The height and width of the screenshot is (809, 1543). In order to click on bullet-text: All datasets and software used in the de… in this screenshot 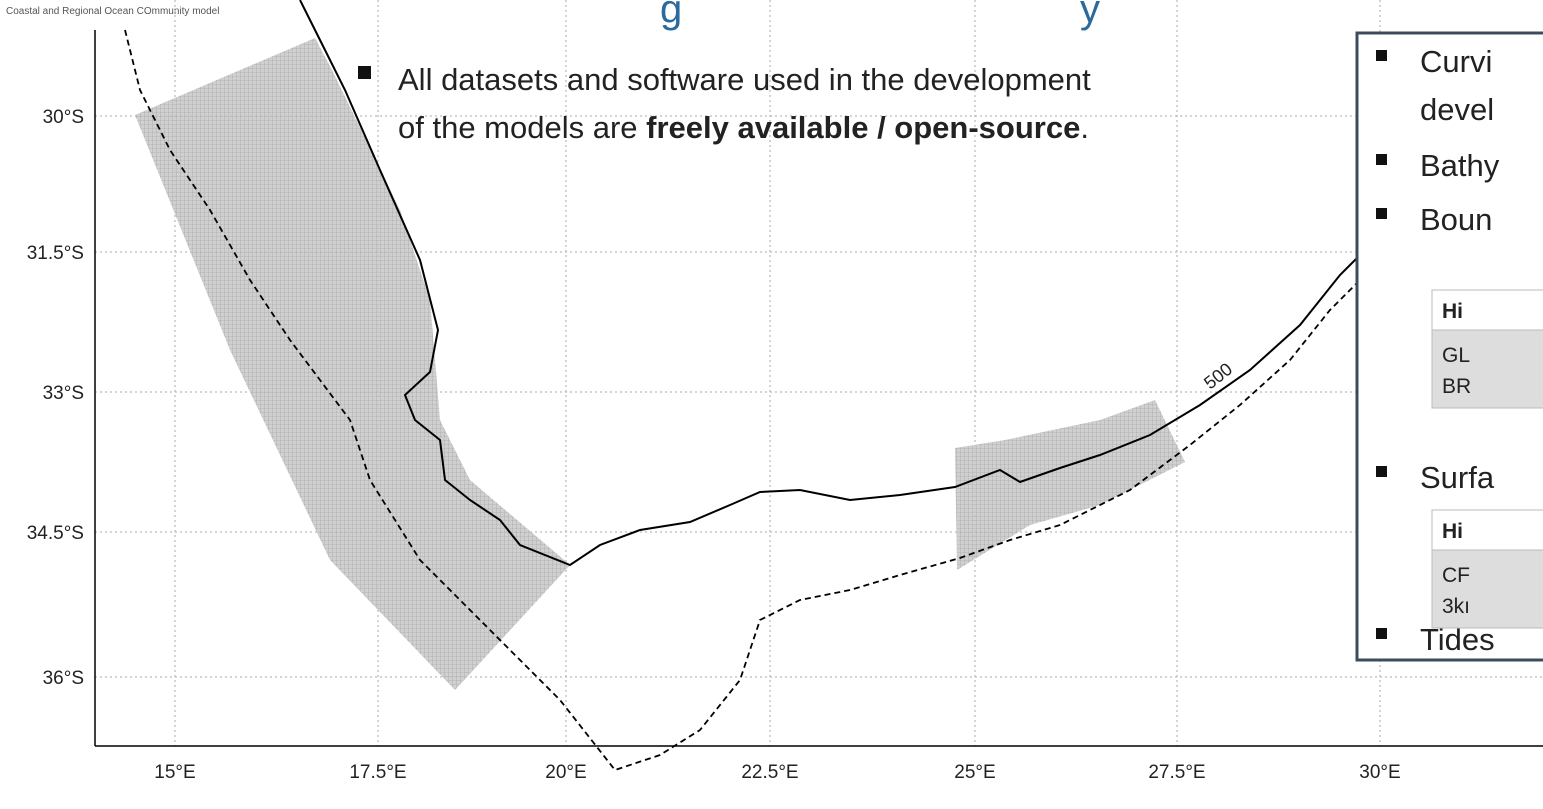, I will do `click(744, 79)`.